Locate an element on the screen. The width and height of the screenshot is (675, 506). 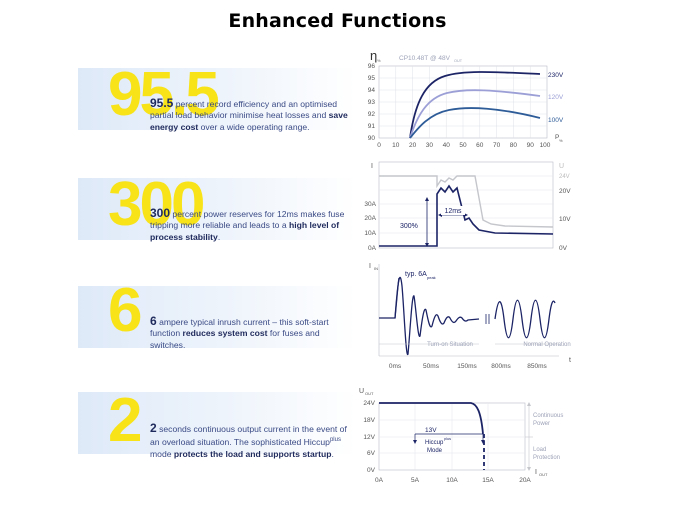
reserve-left-tick: 0A is located at coordinates (372, 248).